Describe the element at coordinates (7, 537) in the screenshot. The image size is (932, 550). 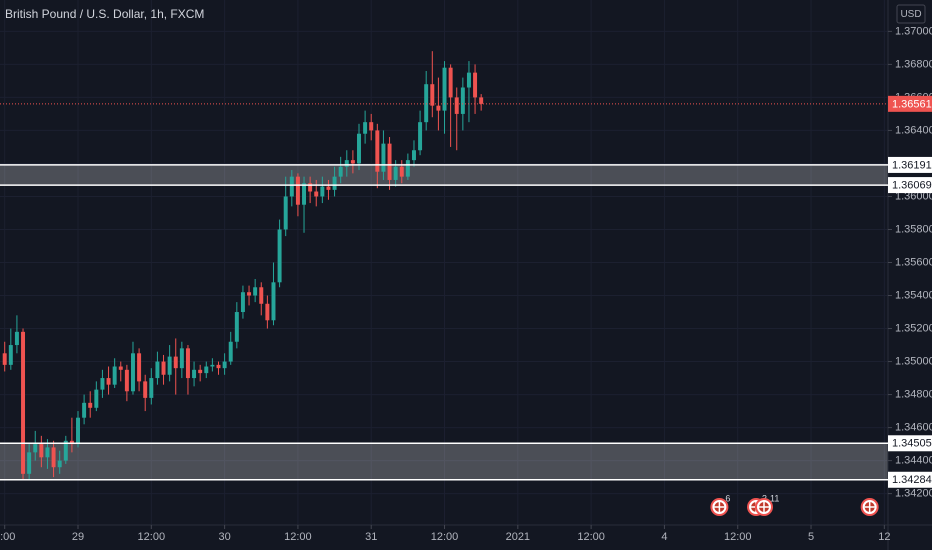
I see `x-tick-label: 2:00` at that location.